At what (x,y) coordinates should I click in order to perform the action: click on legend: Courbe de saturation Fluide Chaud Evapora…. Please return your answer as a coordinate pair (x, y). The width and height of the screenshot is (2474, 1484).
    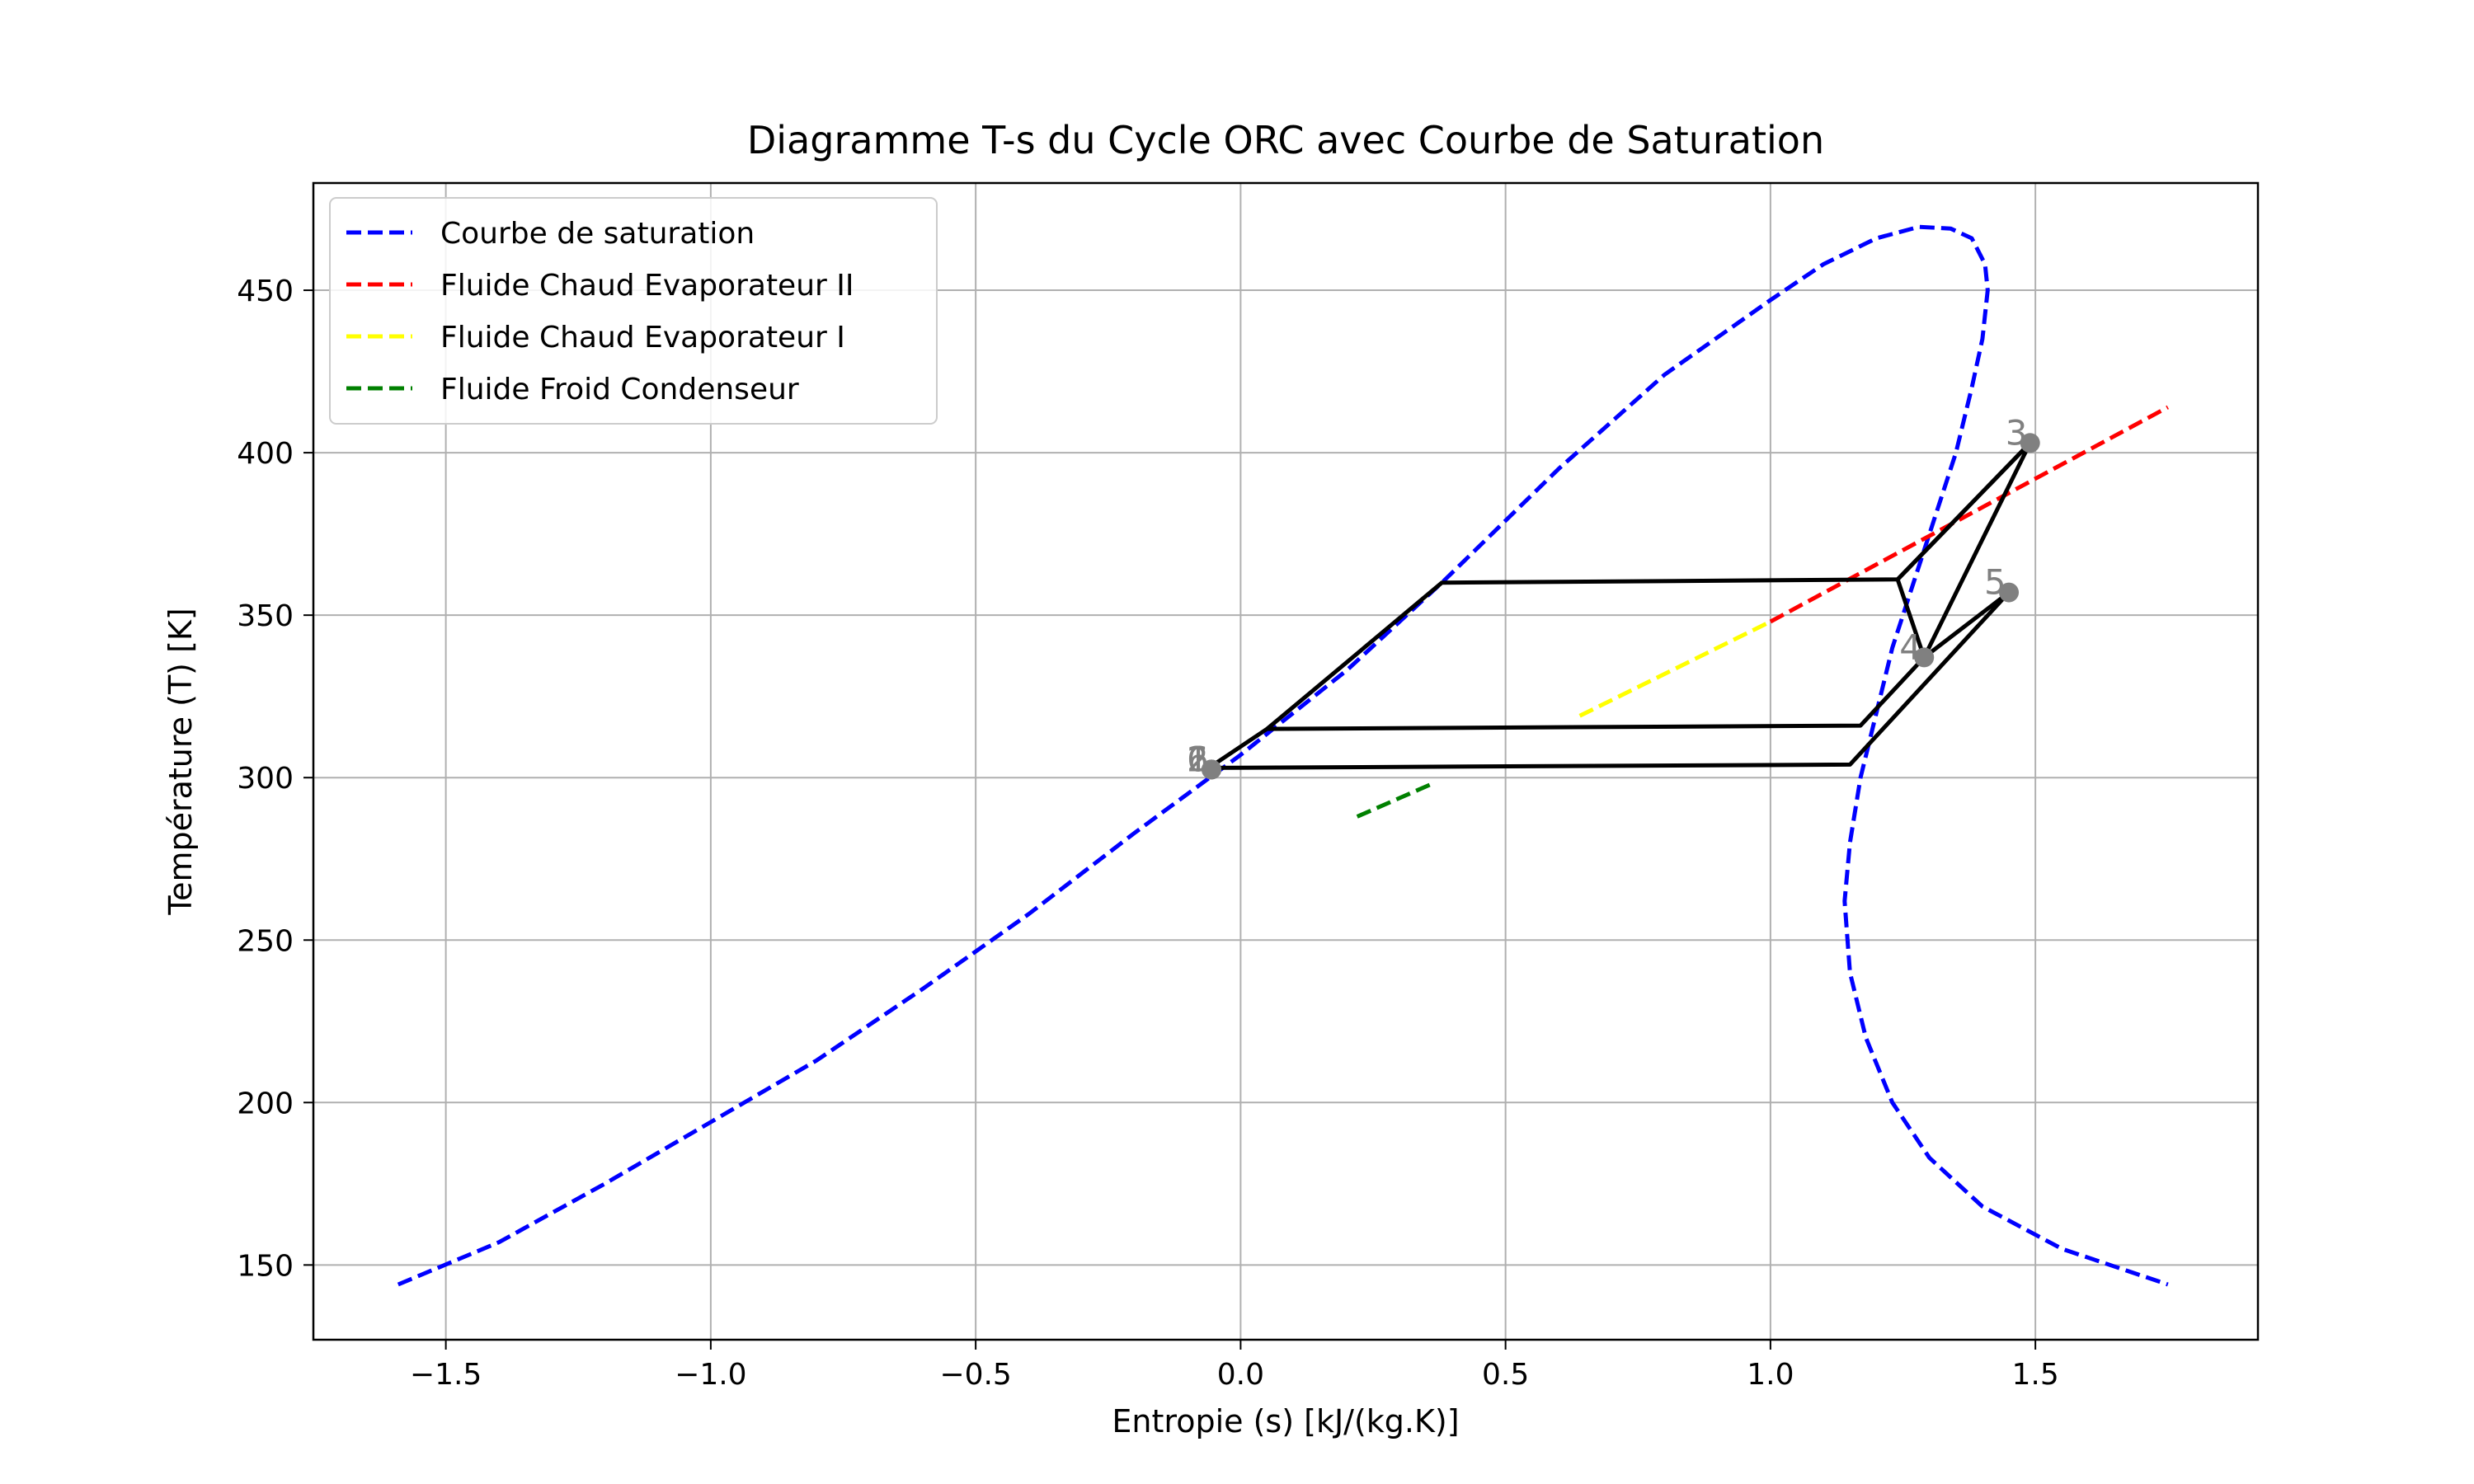
    Looking at the image, I should click on (633, 311).